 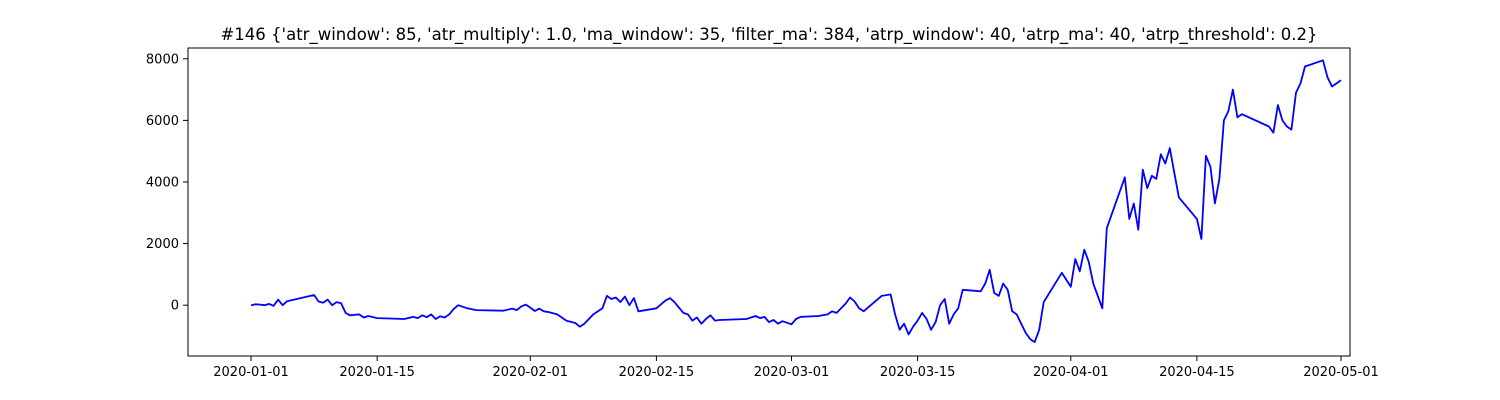 I want to click on y-tick-label: 8000, so click(x=162, y=59).